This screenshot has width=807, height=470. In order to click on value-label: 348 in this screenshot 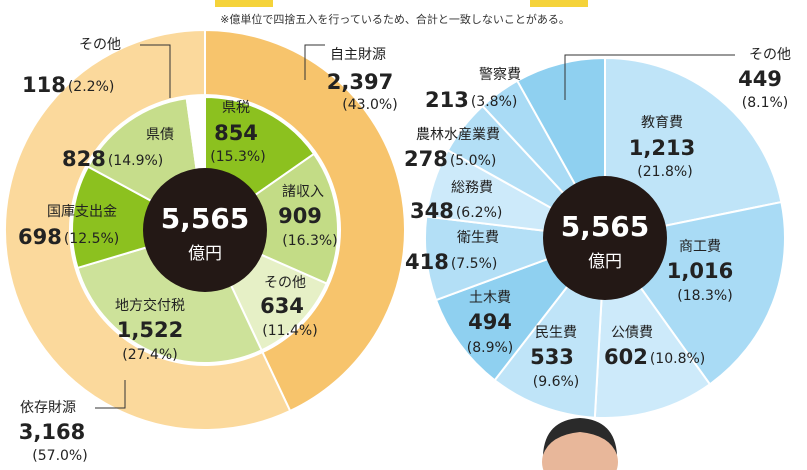, I will do `click(432, 211)`.